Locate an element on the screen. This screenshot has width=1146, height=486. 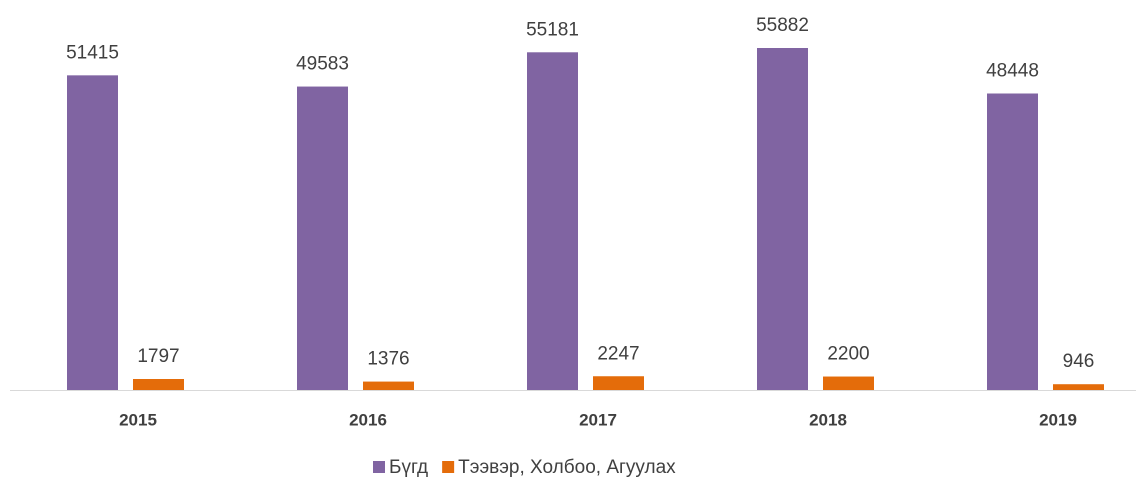
x-tick-label: 2017 is located at coordinates (598, 419).